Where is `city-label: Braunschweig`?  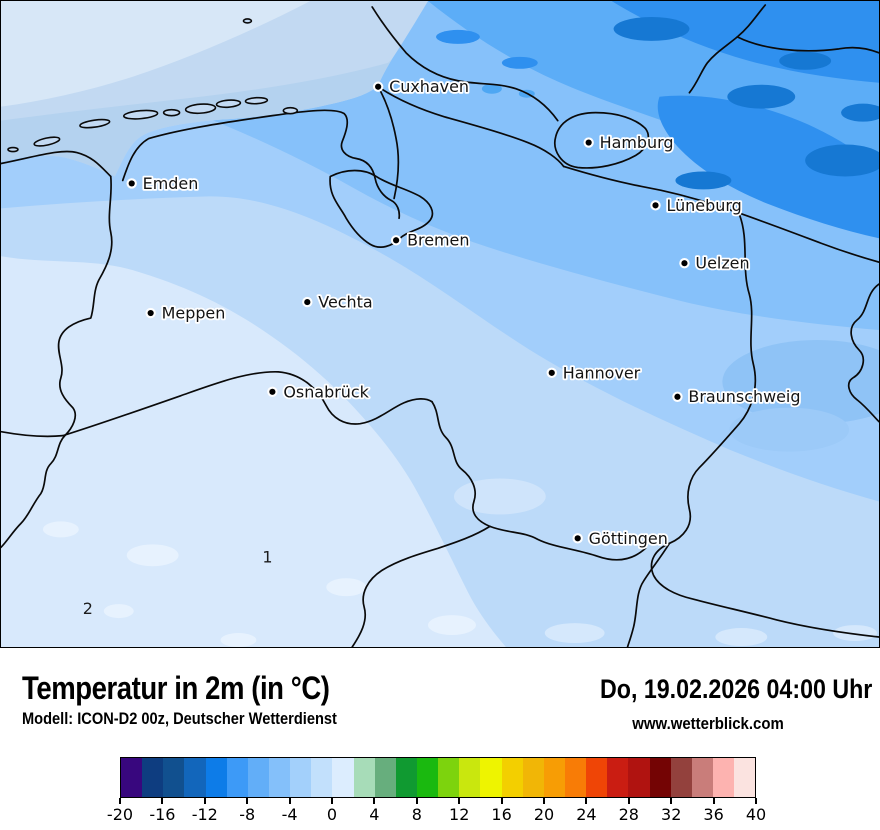
city-label: Braunschweig is located at coordinates (744, 396).